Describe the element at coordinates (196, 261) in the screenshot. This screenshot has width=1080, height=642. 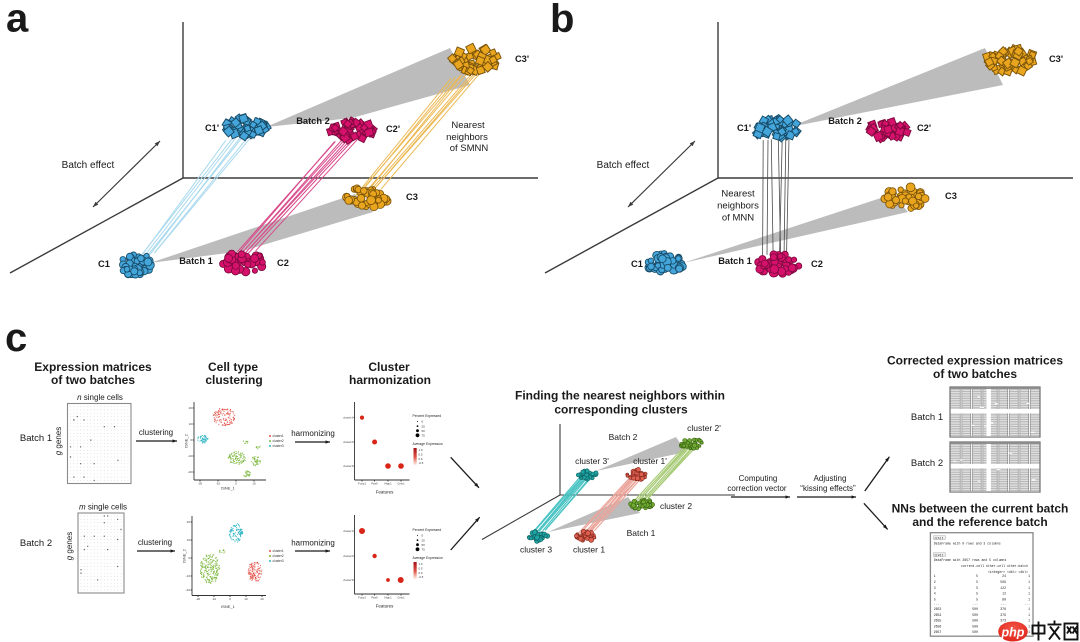
I see `svg-text: Batch 1` at that location.